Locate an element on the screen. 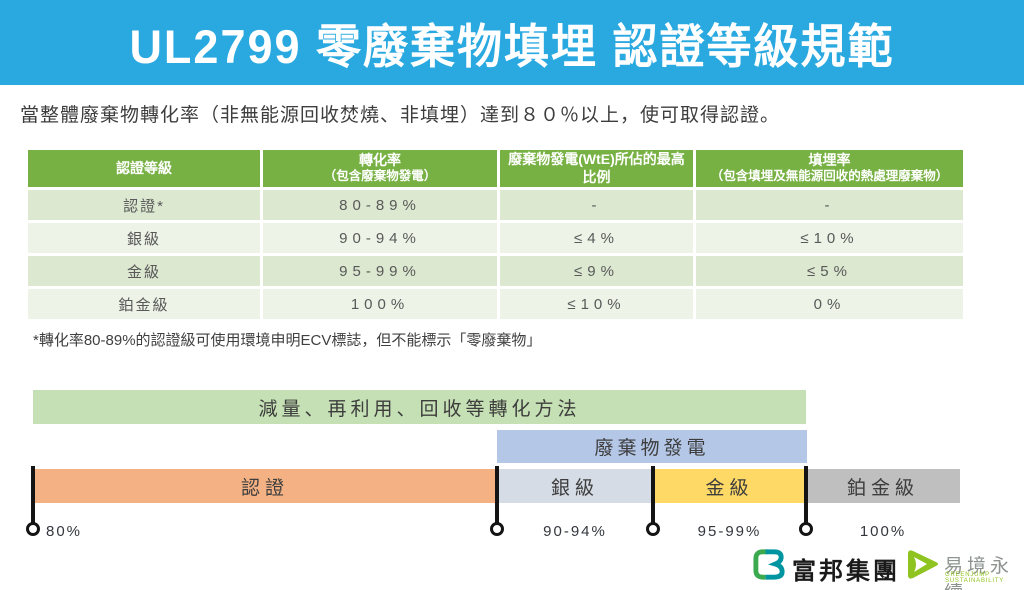  fubon-group-name: 富邦集團 is located at coordinates (846, 571).